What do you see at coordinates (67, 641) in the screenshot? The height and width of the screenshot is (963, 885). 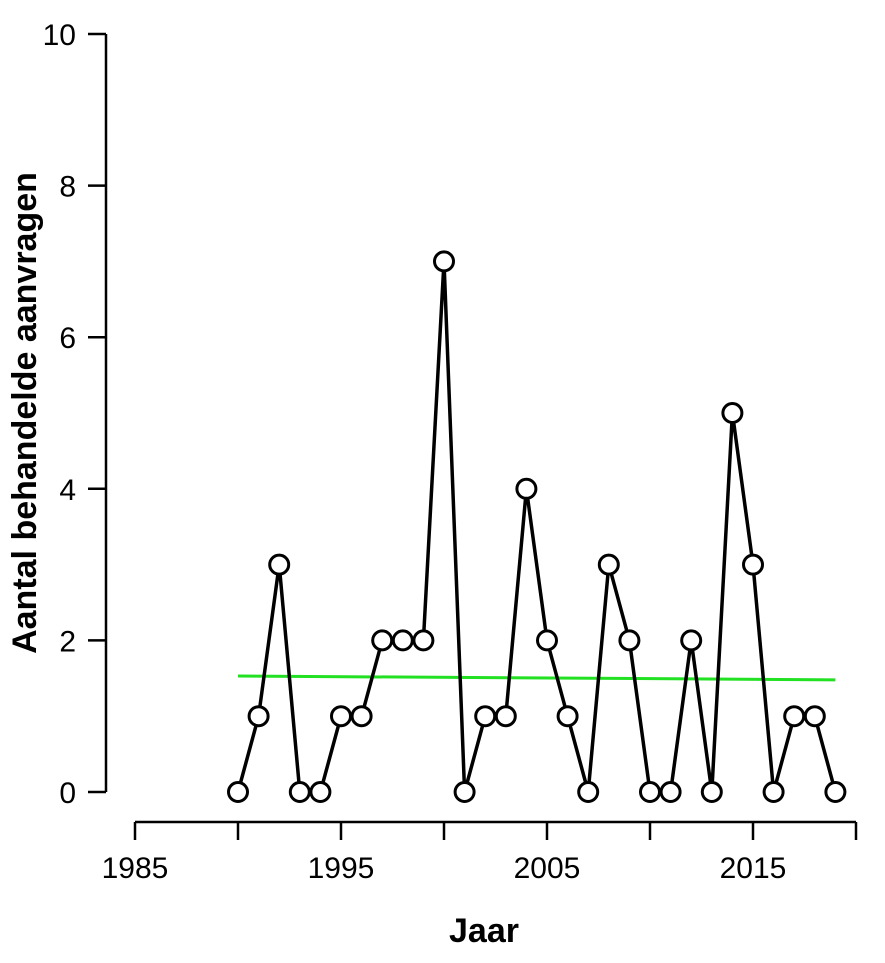 I see `y-tick-label: 2` at bounding box center [67, 641].